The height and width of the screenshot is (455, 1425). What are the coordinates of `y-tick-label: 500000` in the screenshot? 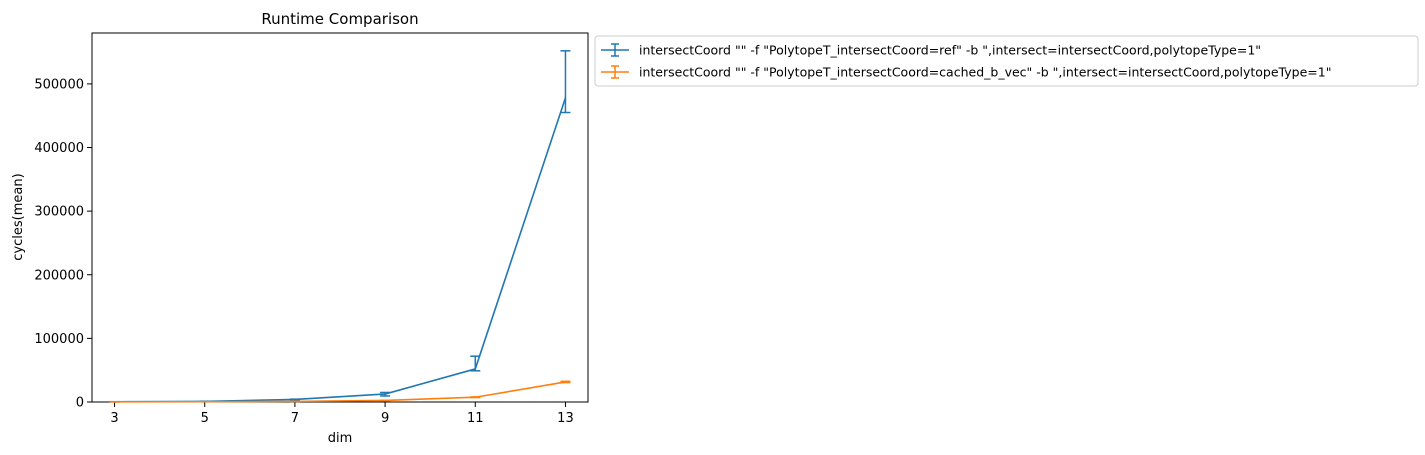 It's located at (59, 84).